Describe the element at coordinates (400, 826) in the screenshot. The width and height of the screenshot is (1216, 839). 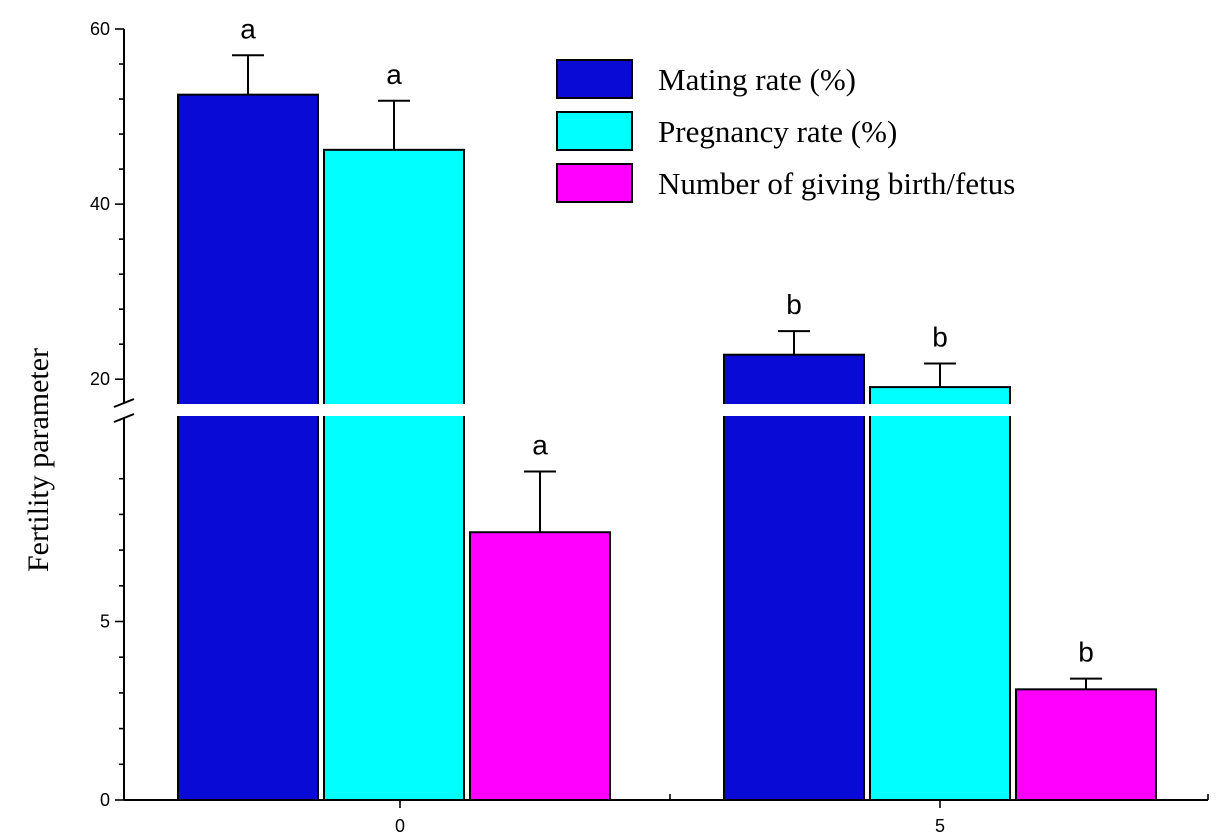
I see `x-tick-label: 0` at that location.